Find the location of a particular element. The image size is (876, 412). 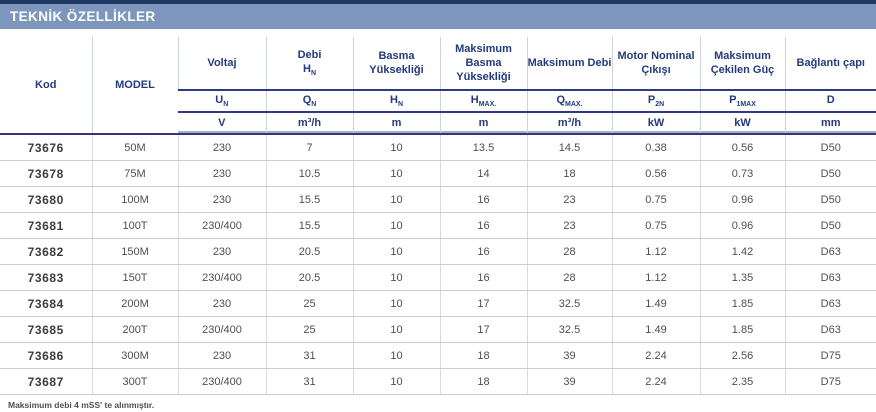

kod-cell: 73678 is located at coordinates (46, 173).